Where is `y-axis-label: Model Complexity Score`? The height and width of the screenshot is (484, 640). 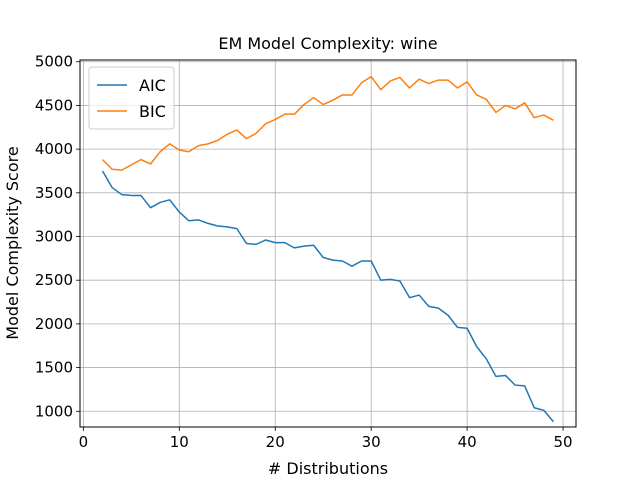
y-axis-label: Model Complexity Score is located at coordinates (12, 242).